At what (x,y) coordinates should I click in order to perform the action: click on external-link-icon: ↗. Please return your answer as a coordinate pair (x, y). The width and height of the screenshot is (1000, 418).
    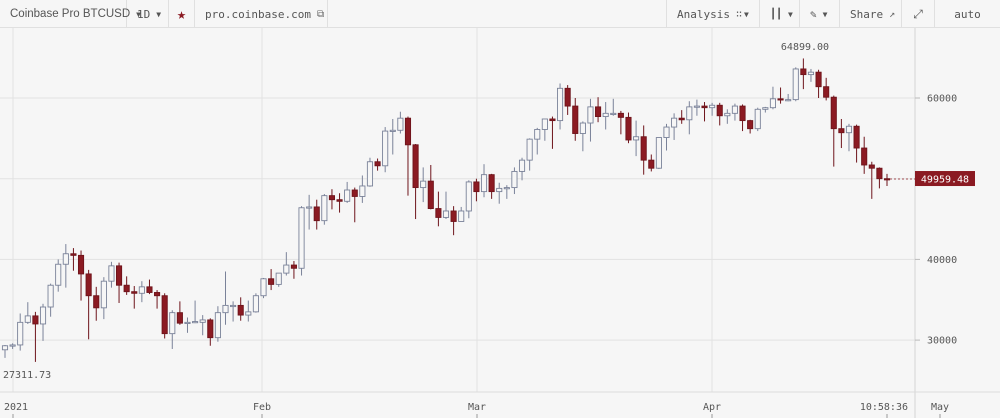
    Looking at the image, I should click on (892, 14).